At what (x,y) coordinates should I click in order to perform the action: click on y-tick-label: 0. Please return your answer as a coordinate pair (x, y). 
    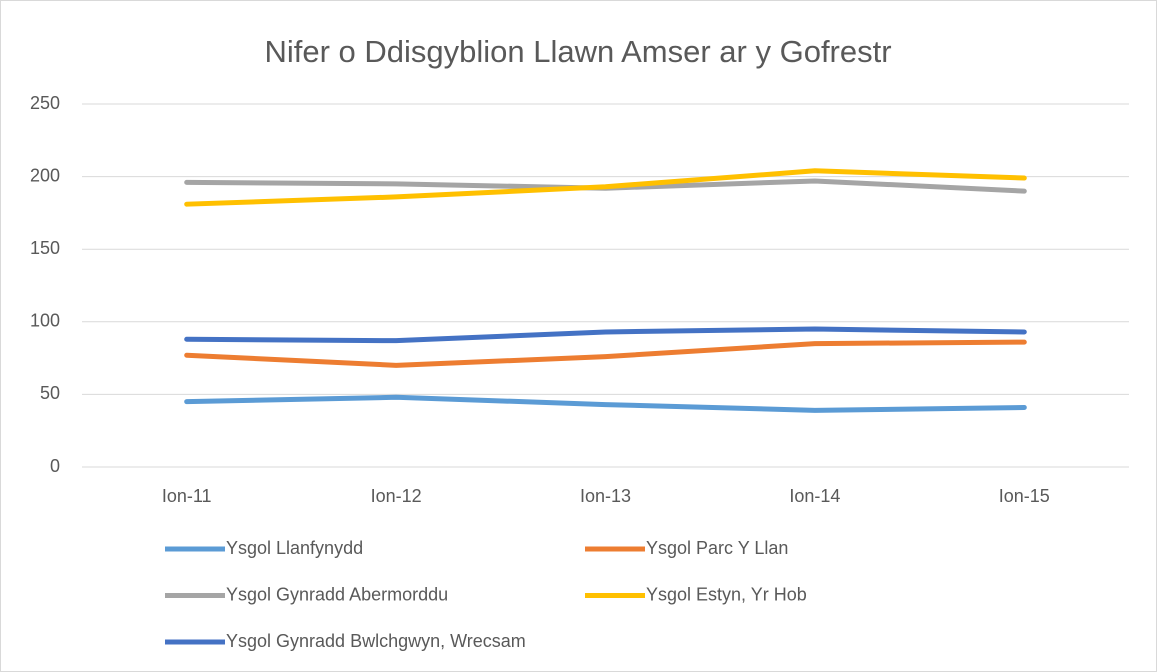
    Looking at the image, I should click on (55, 466).